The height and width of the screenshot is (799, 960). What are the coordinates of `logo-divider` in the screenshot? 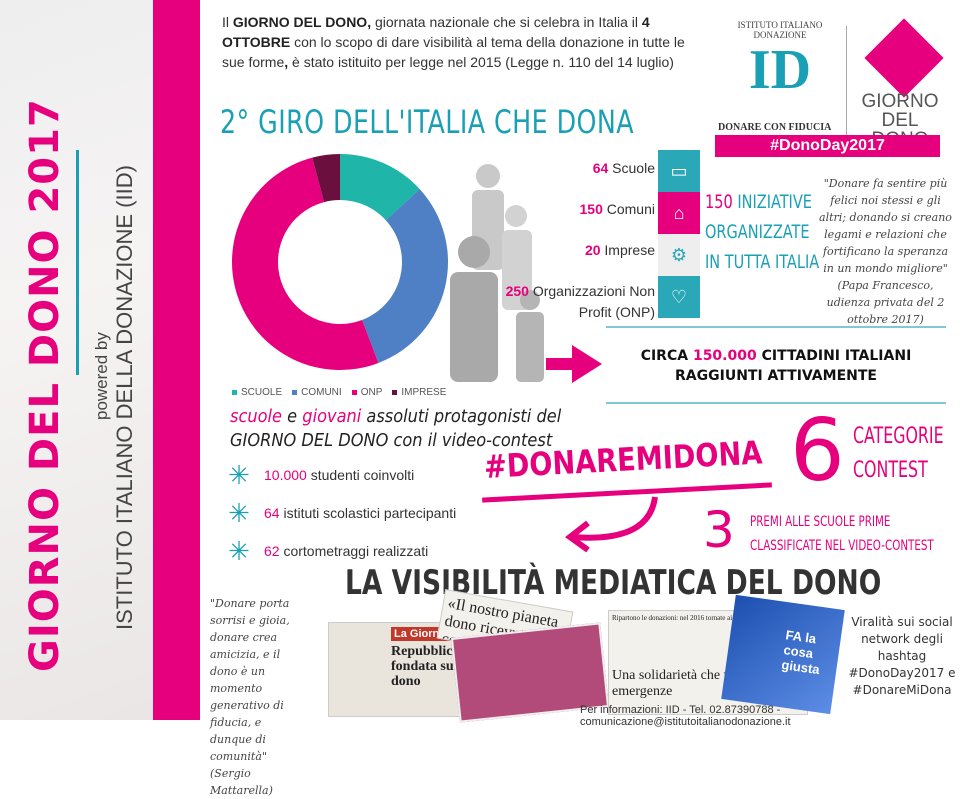 It's located at (846, 81).